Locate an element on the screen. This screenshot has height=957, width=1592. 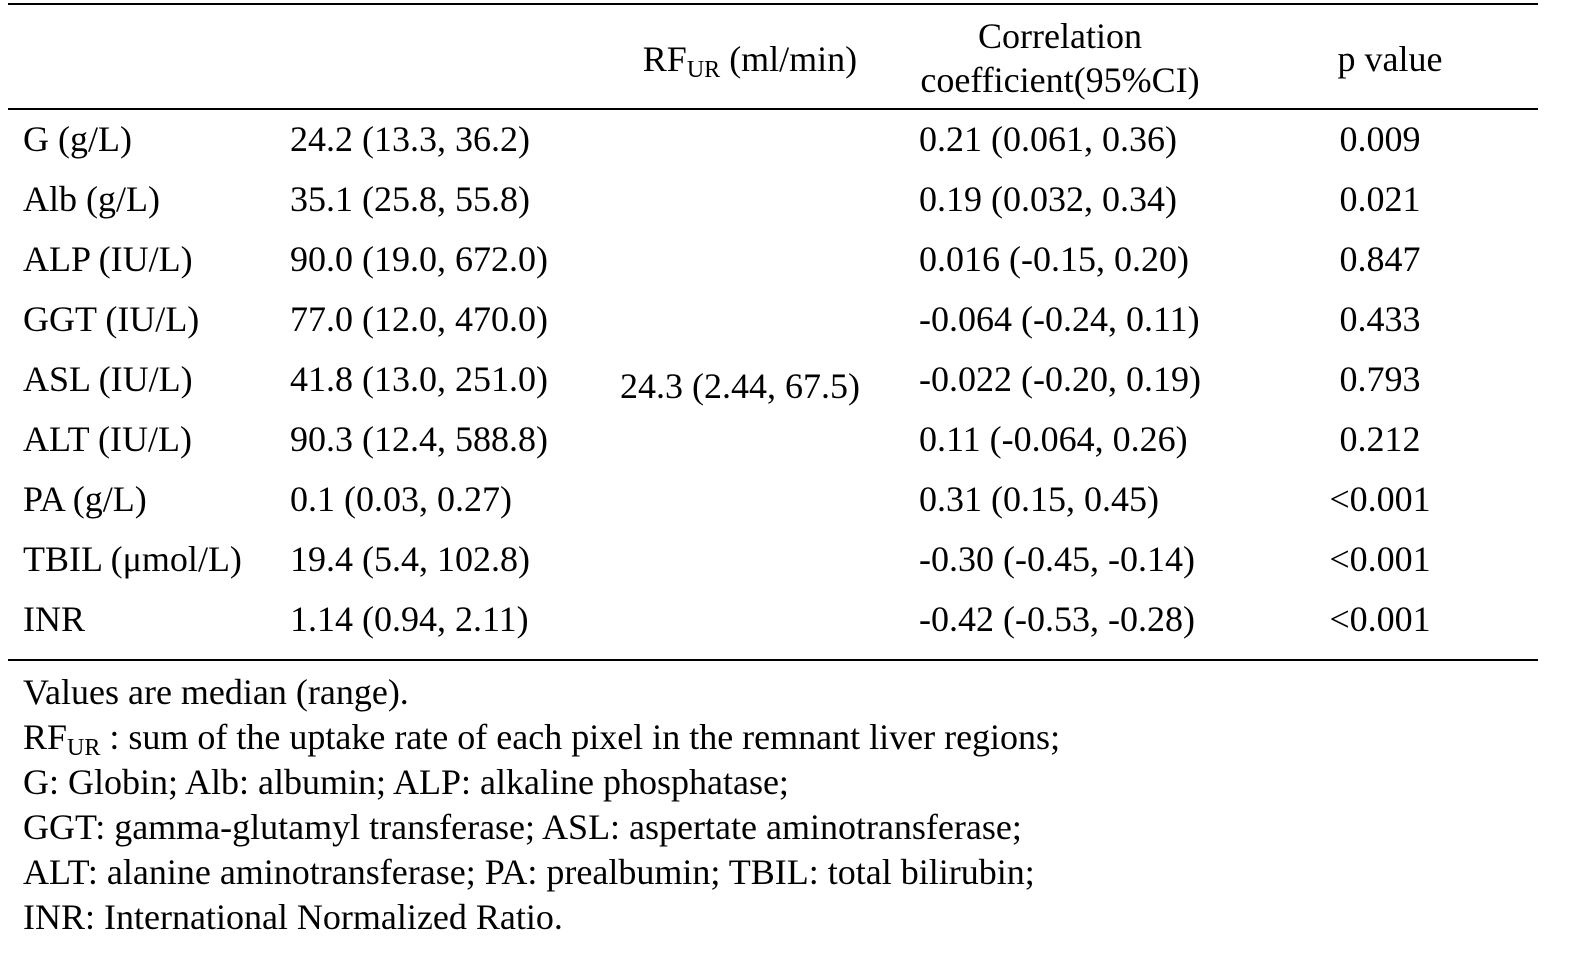
row-correlation: 0.11 (-0.064, 0.26) is located at coordinates (1053, 439).